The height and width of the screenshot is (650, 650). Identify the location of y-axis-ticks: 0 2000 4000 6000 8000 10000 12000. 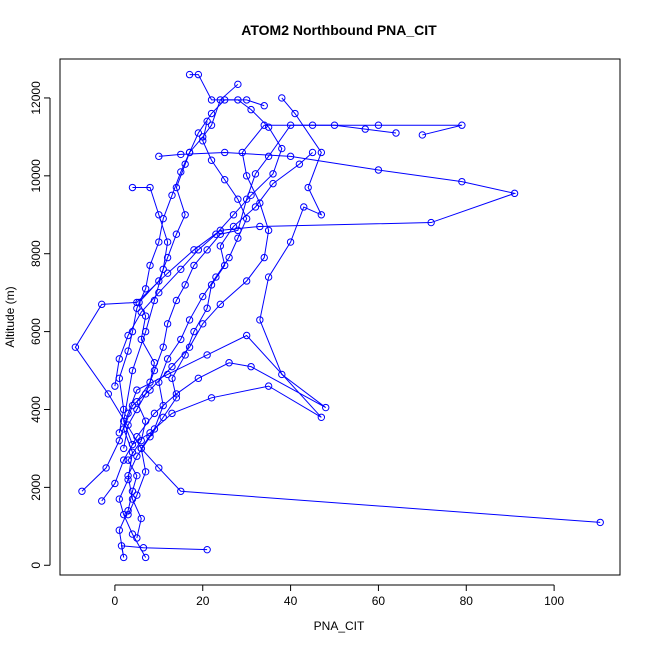
(39, 325).